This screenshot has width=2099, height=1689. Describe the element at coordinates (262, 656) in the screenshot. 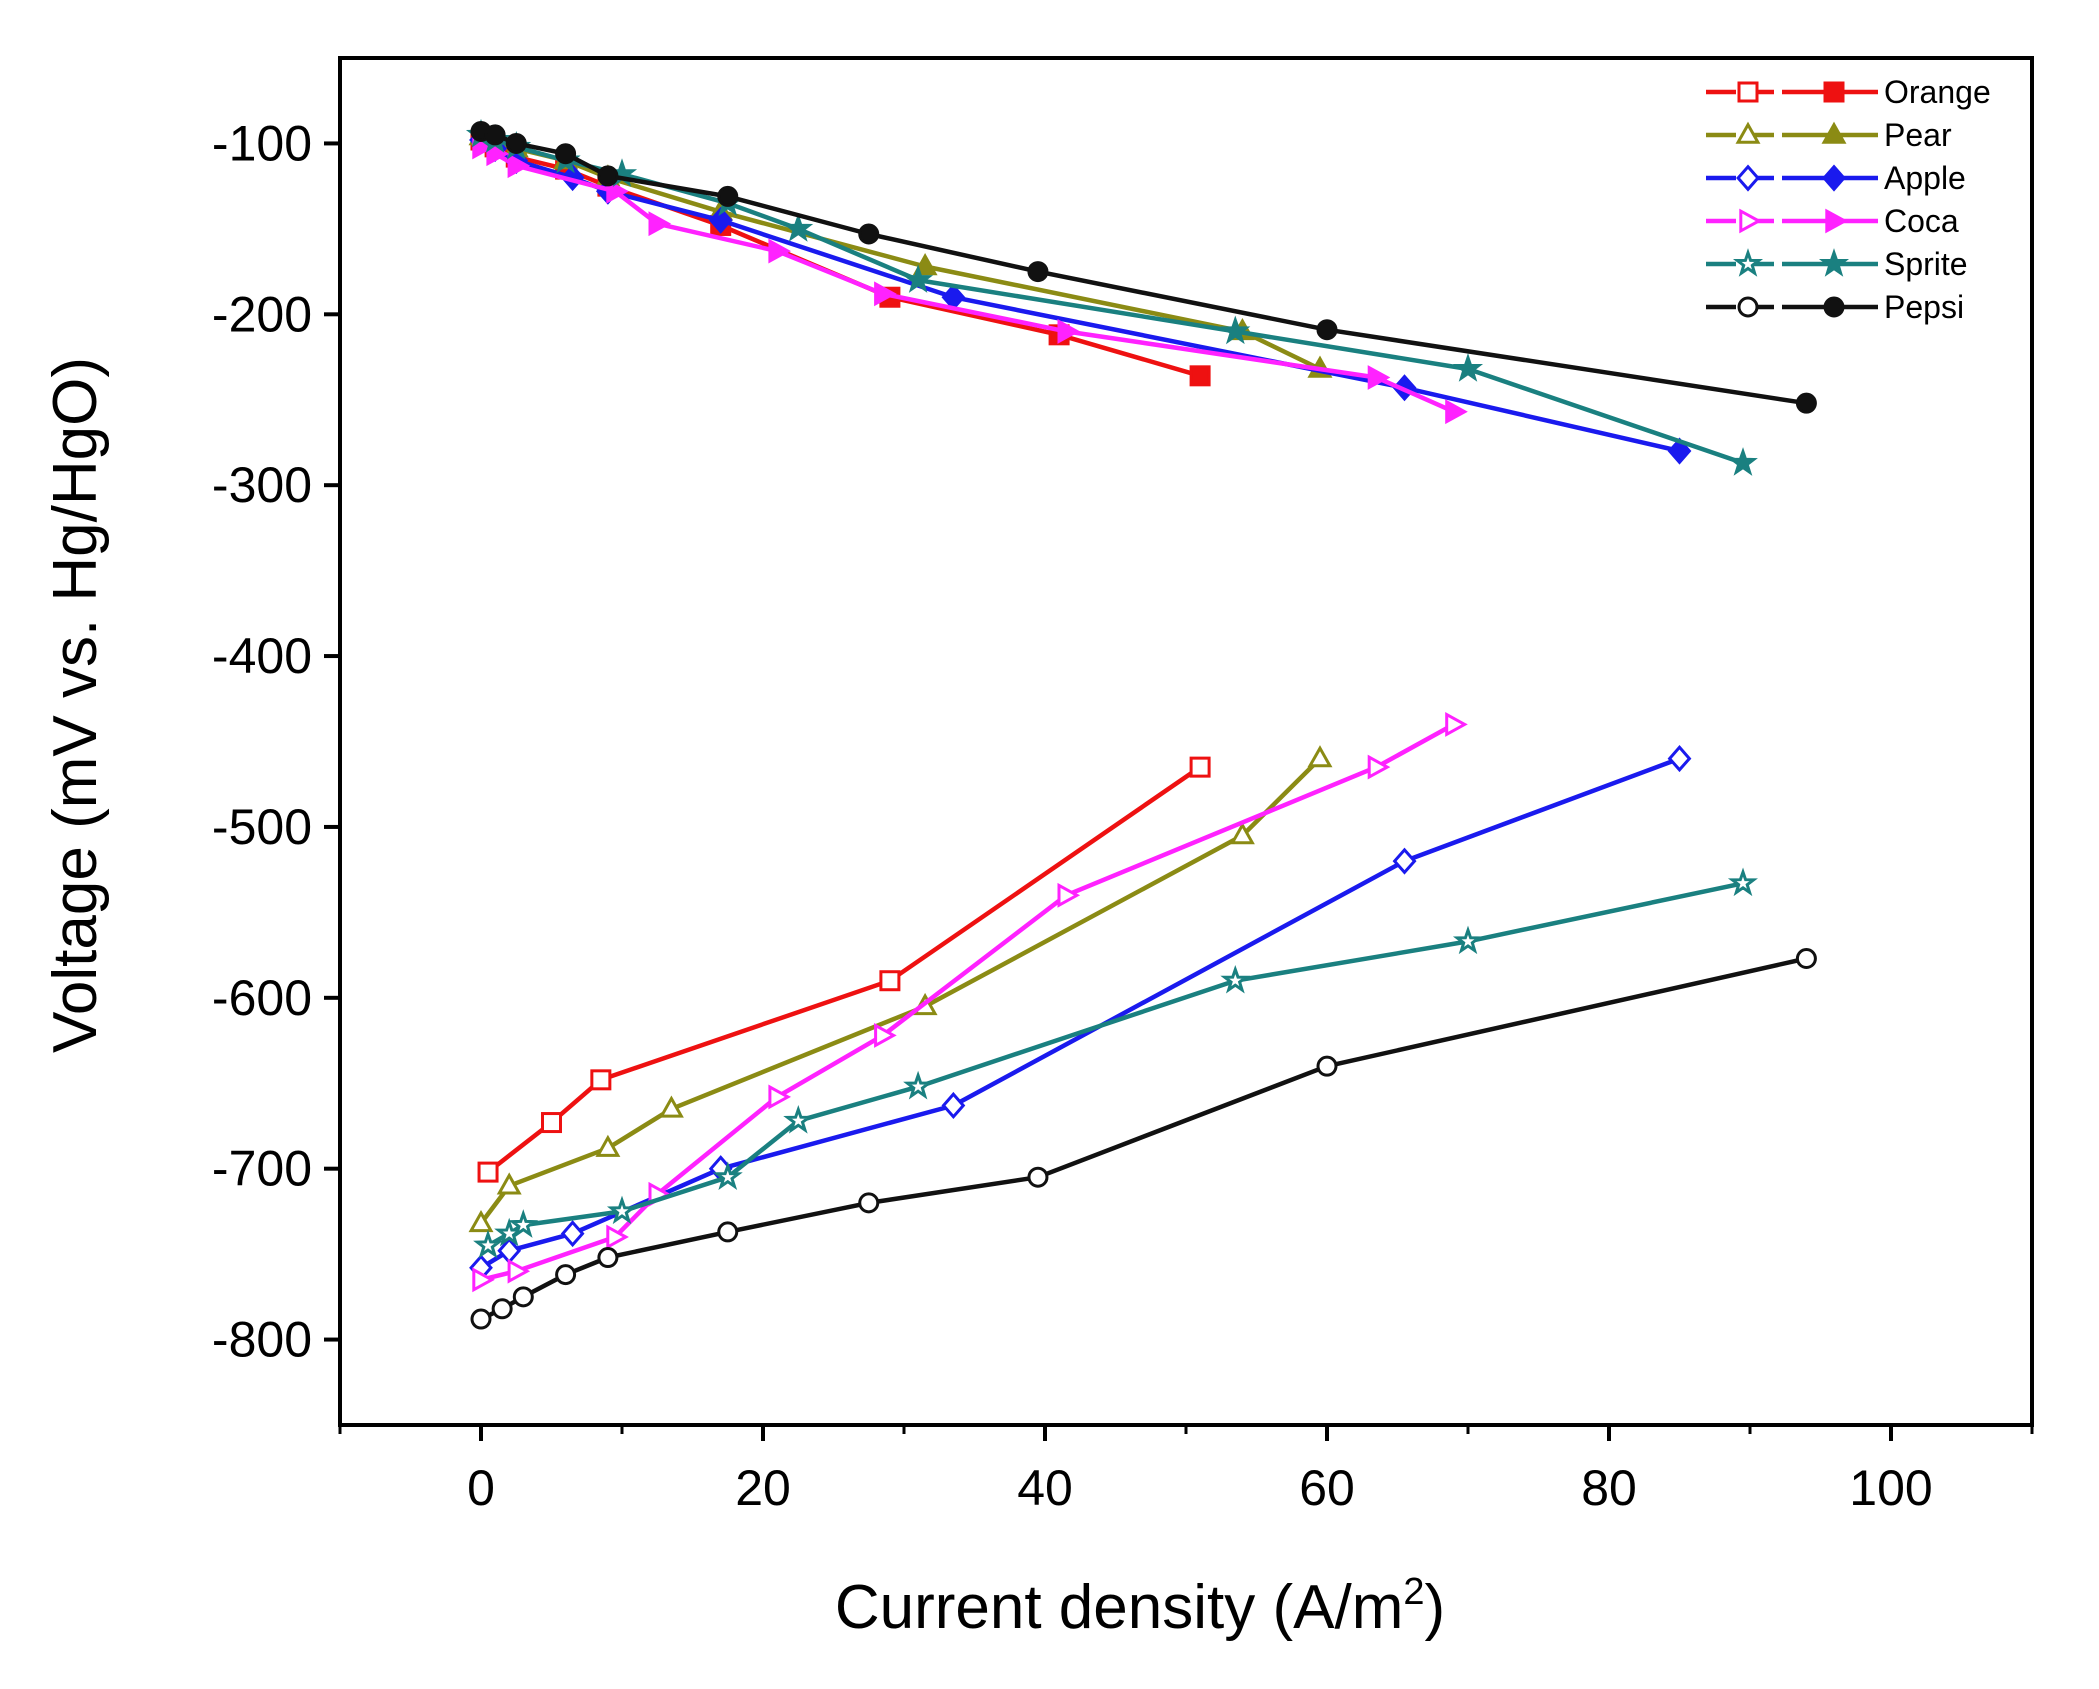

I see `y-tick-label--400: -400` at that location.